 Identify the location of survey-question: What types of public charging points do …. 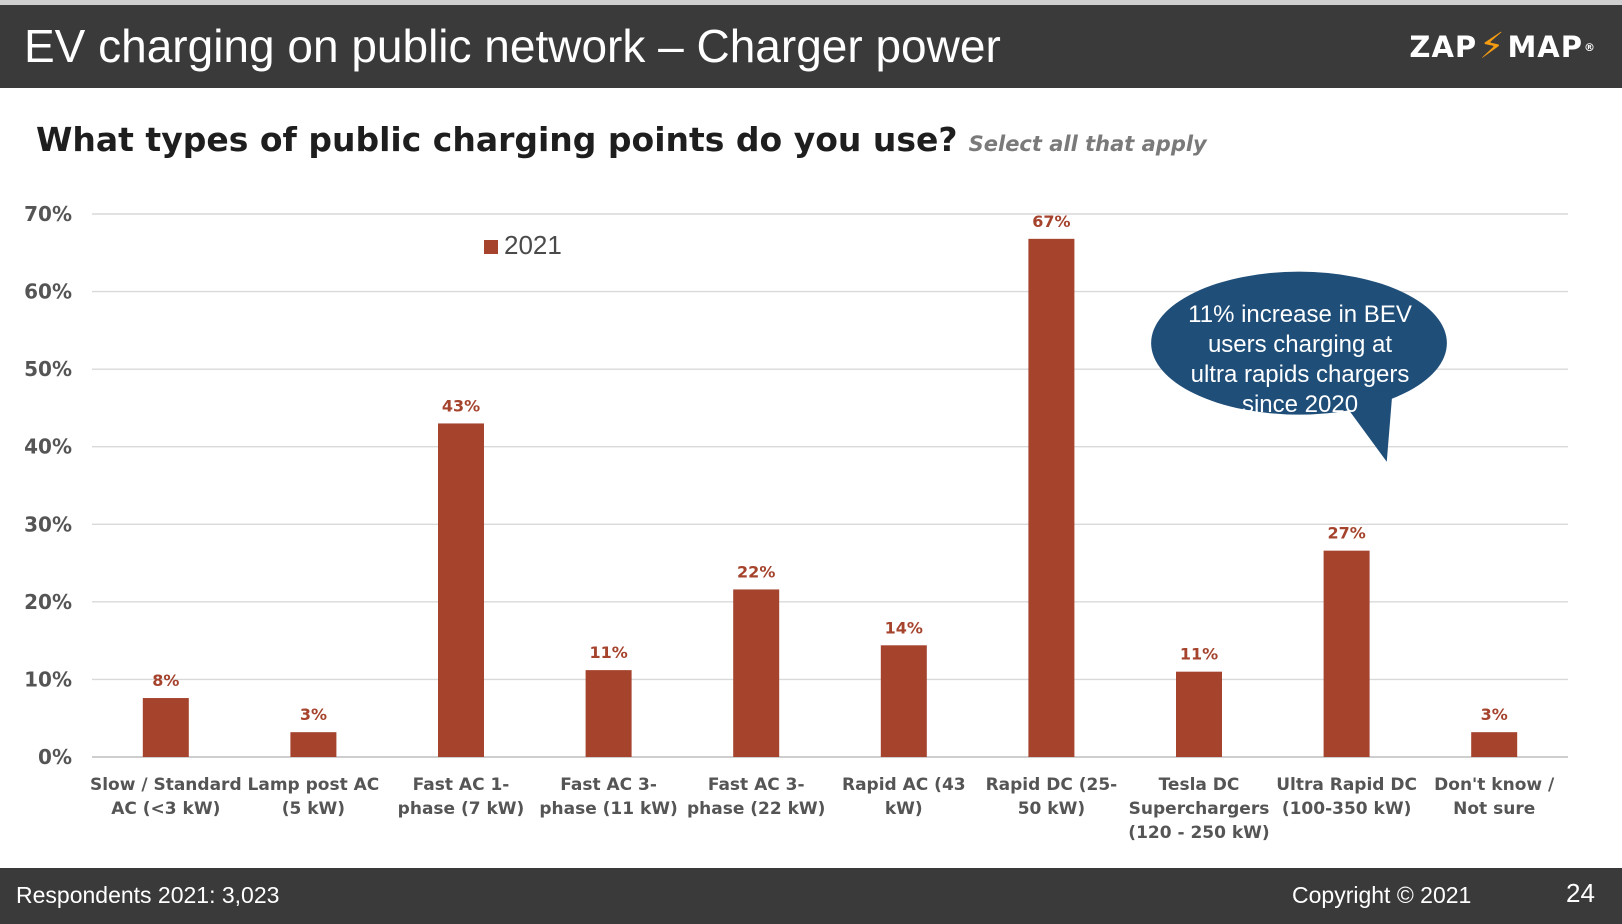
(621, 139).